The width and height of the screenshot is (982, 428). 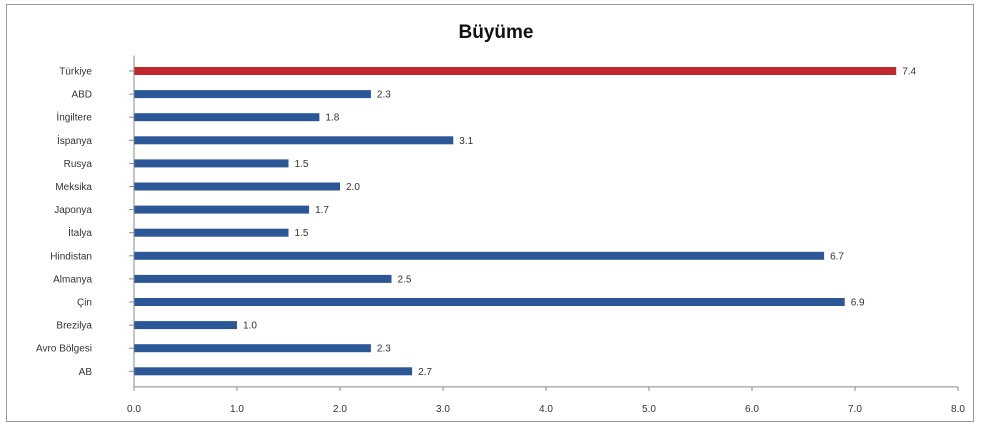 I want to click on x-tick-label: 4.0, so click(x=546, y=409).